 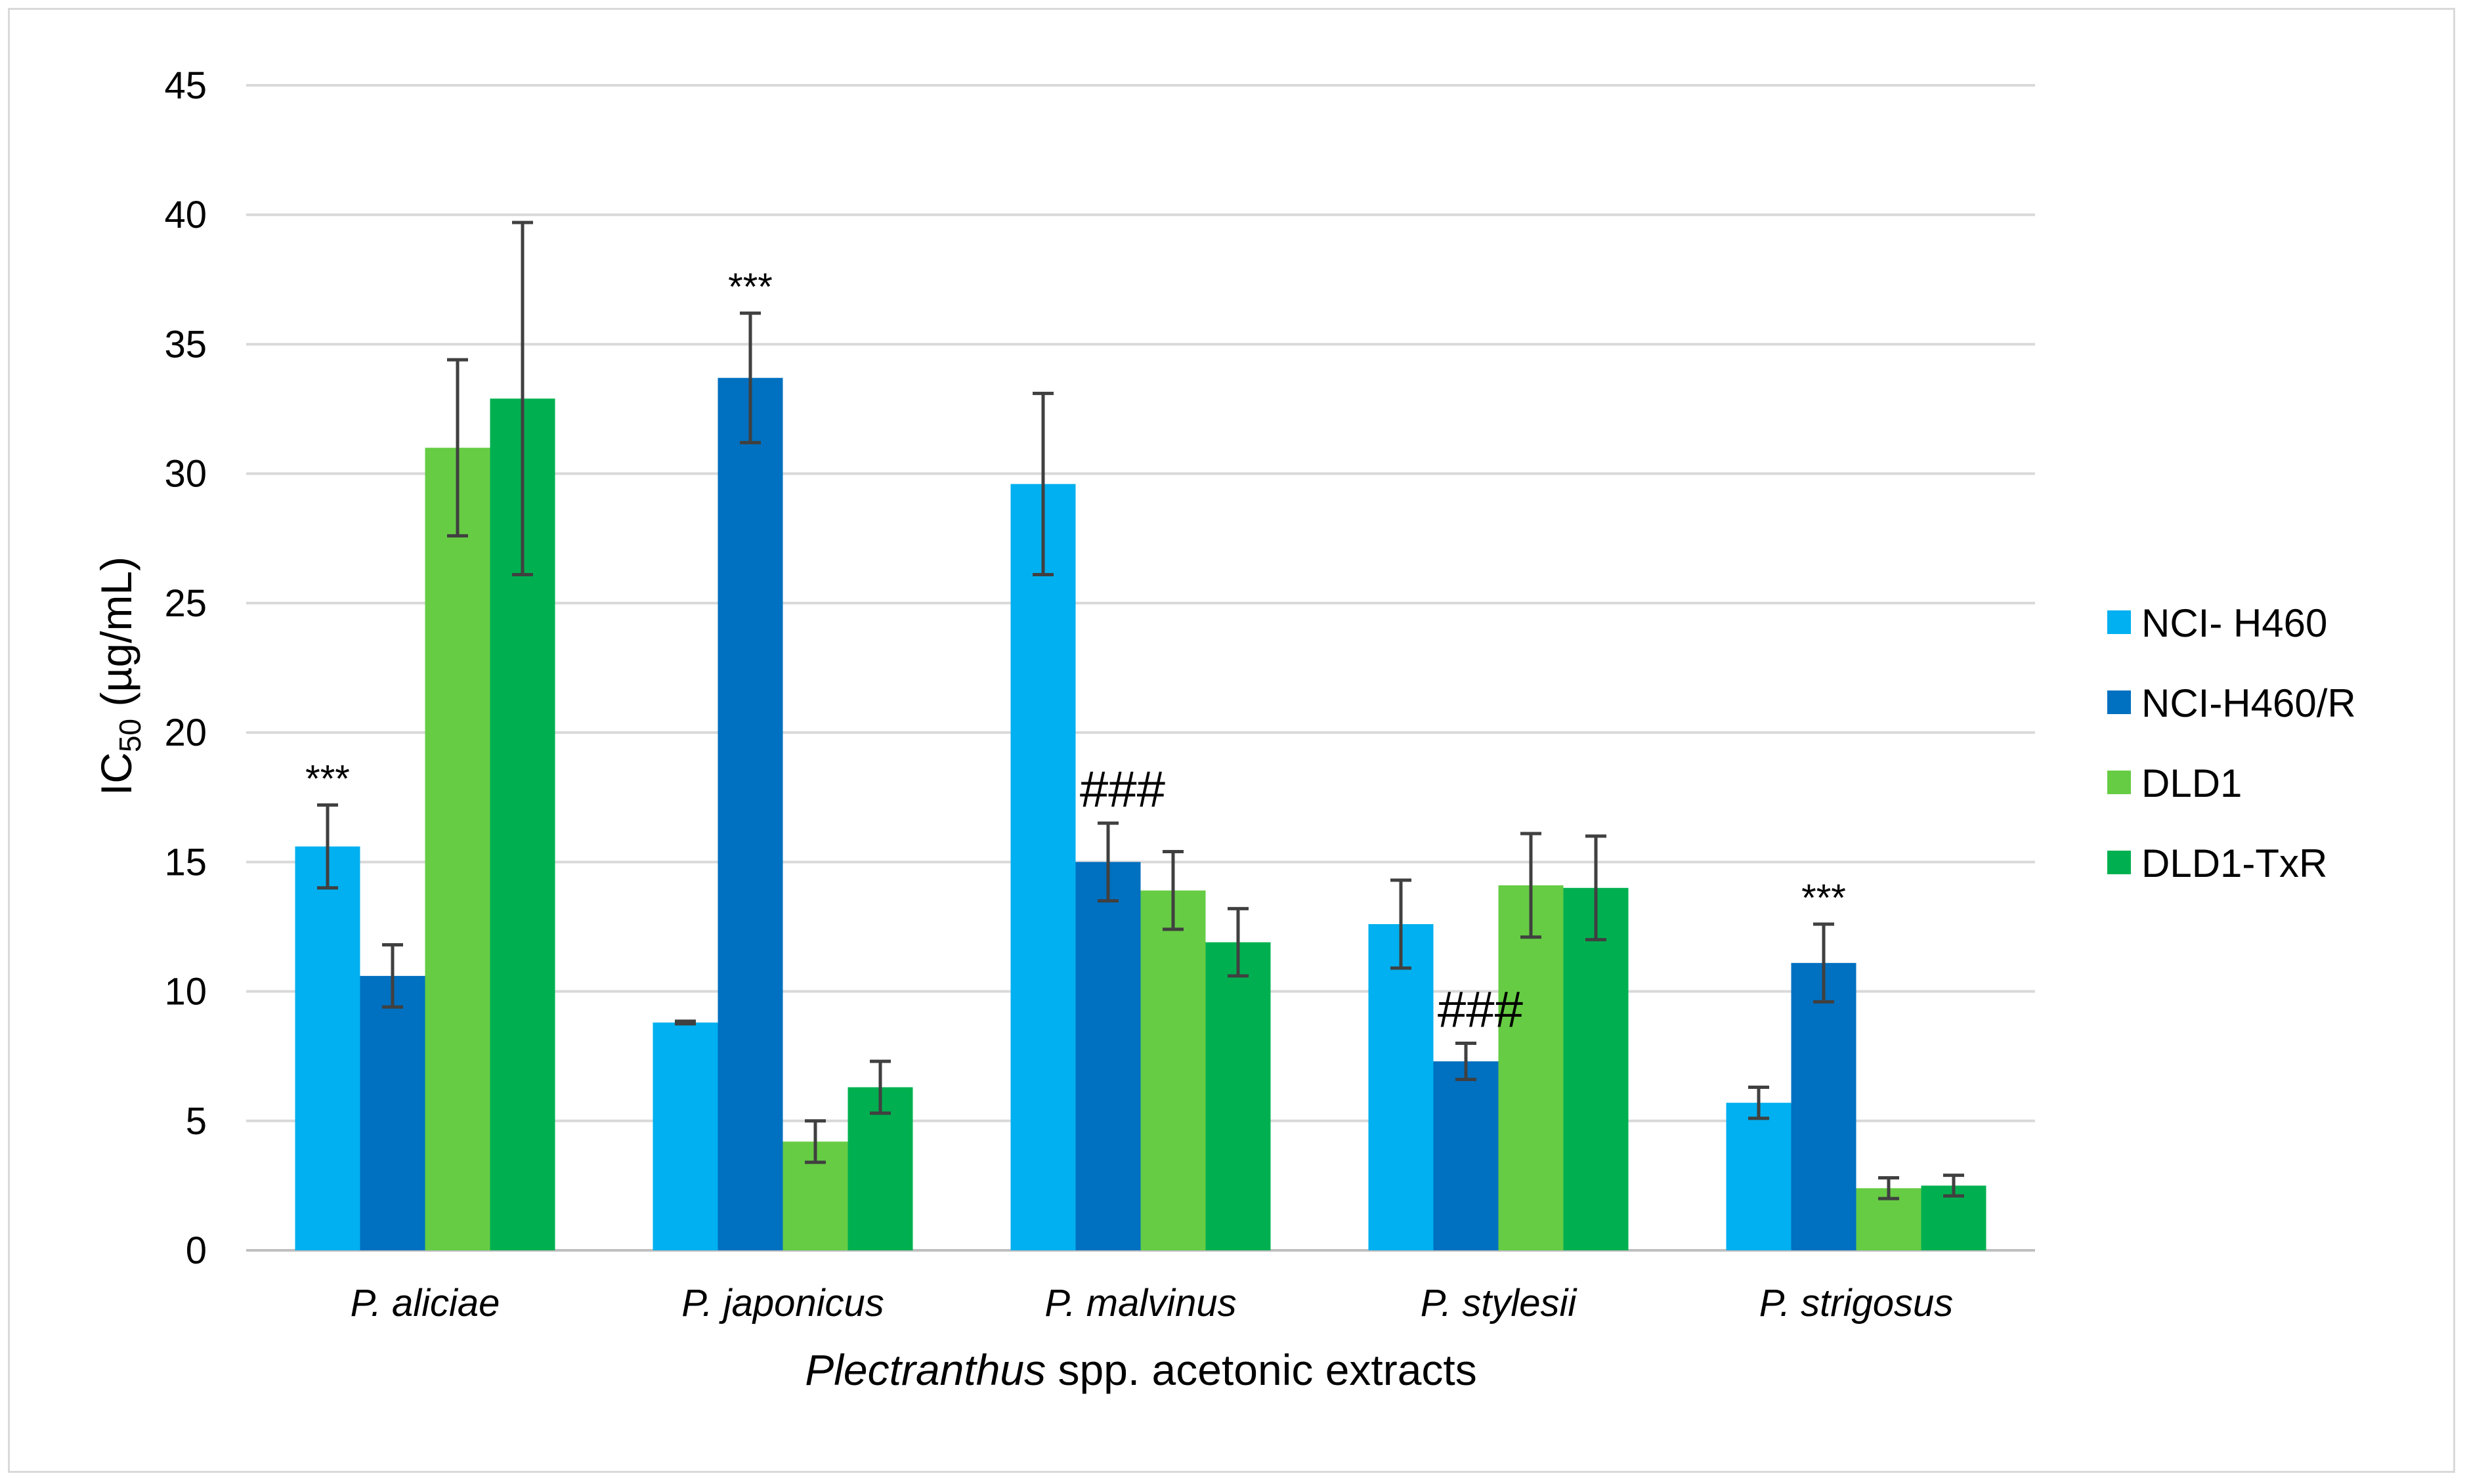 I want to click on x-tick-label: P. aliciae, so click(x=425, y=1303).